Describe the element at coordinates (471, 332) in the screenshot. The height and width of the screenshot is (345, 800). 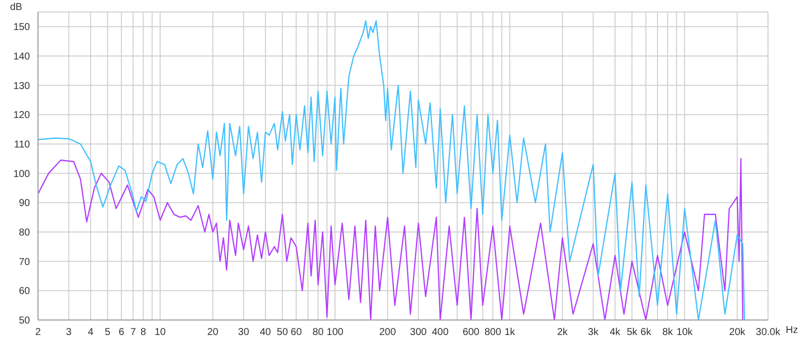
I see `x-tick-label: 600` at that location.